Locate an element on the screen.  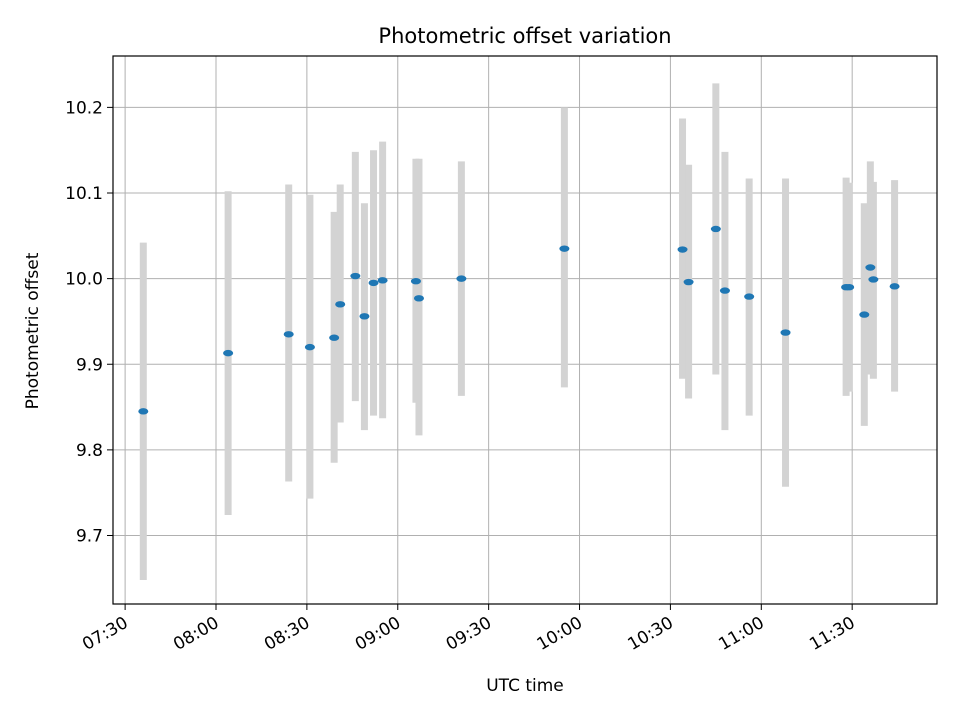
chart-title: Photometric offset variation is located at coordinates (524, 36).